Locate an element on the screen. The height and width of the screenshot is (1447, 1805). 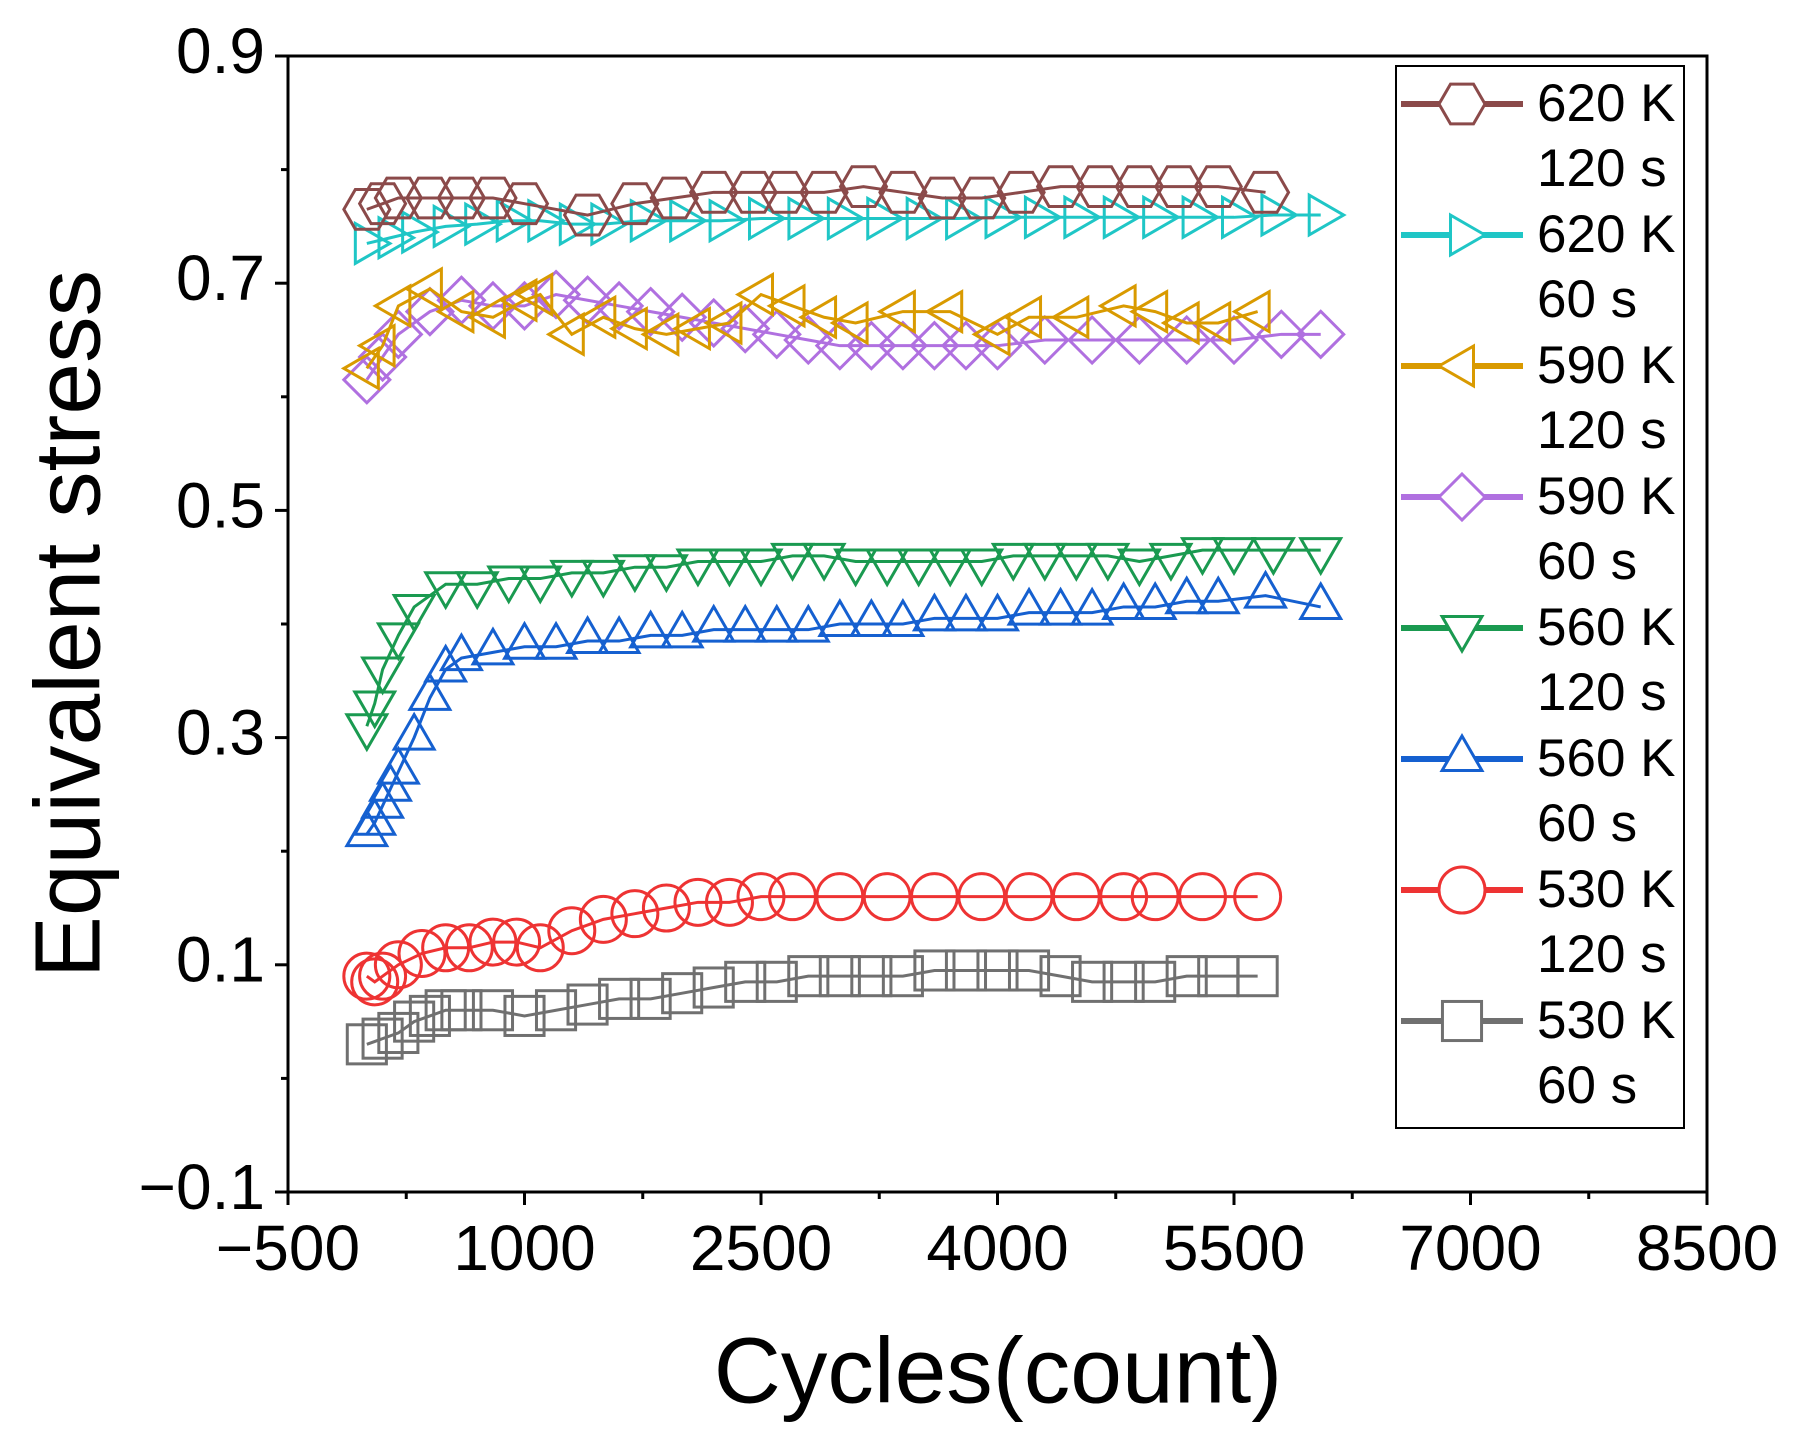
x-tick-label: 4000 is located at coordinates (997, 1248).